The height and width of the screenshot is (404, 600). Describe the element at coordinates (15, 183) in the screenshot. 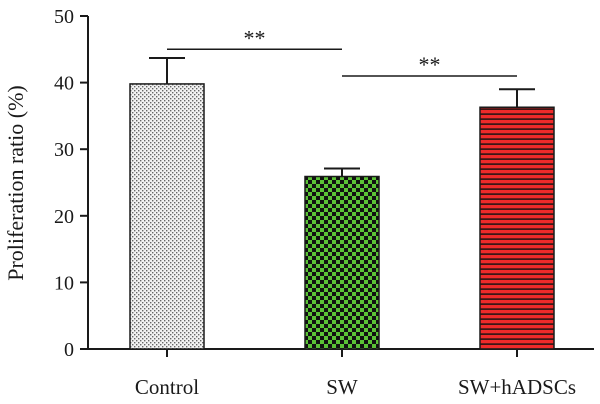

I see `y-axis-title: Proliferation ratio (%)` at that location.